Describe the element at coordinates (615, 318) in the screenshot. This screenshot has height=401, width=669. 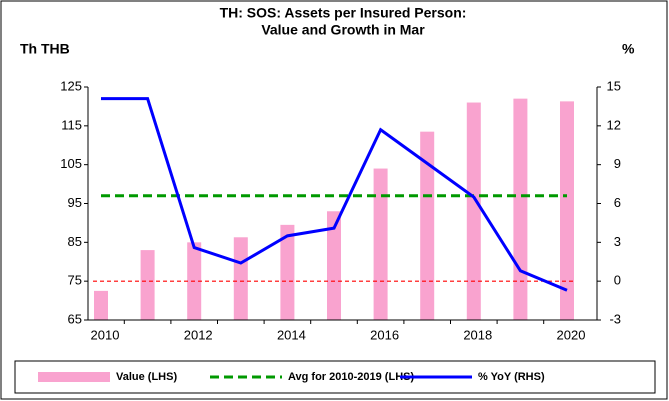
I see `y2-tick-label: -3` at that location.